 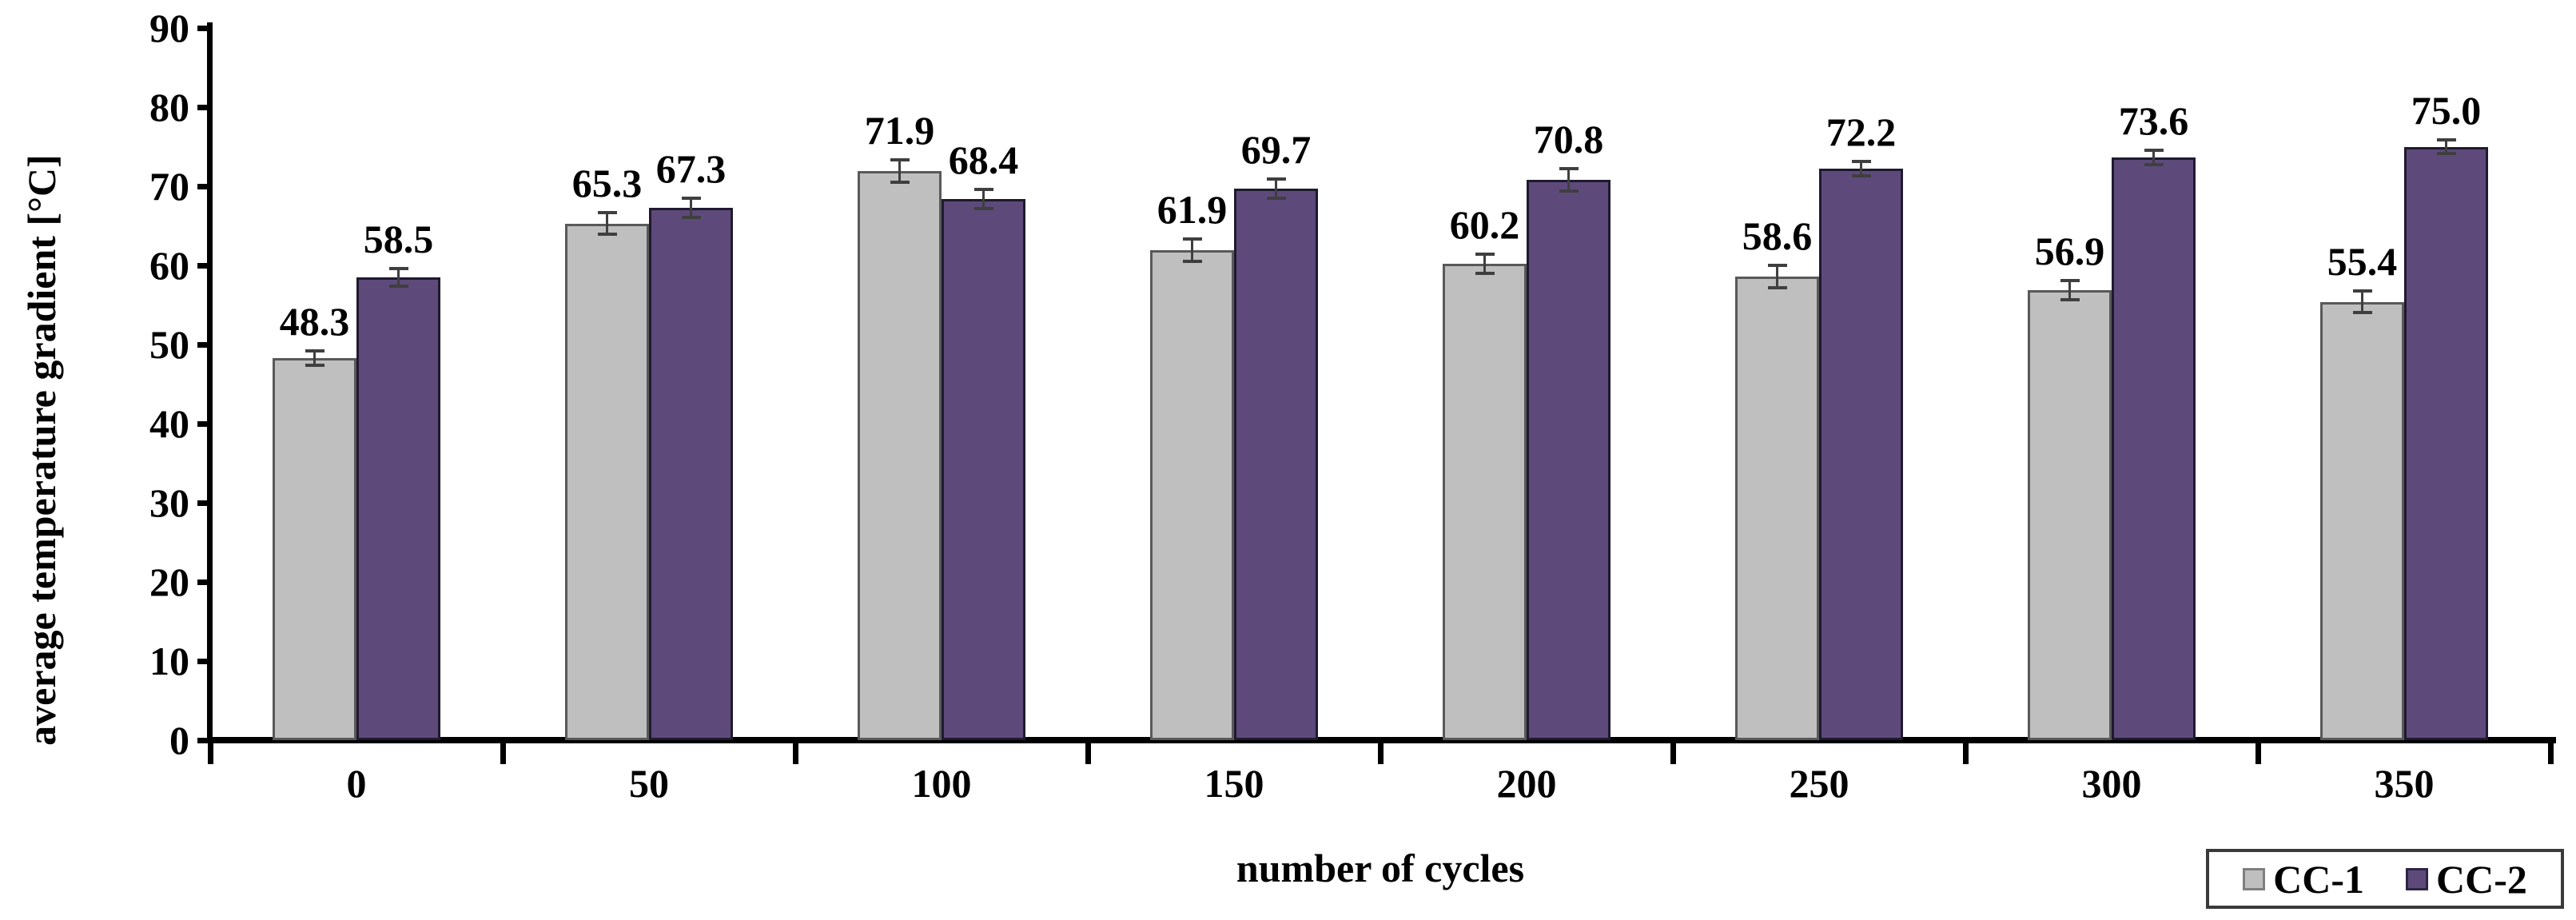 What do you see at coordinates (169, 265) in the screenshot?
I see `y-axis-tick-label: 60` at bounding box center [169, 265].